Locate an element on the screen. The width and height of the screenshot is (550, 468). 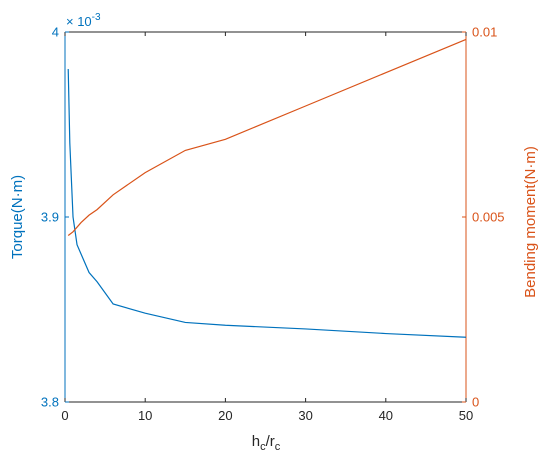
x-label-main: h is located at coordinates (256, 441).